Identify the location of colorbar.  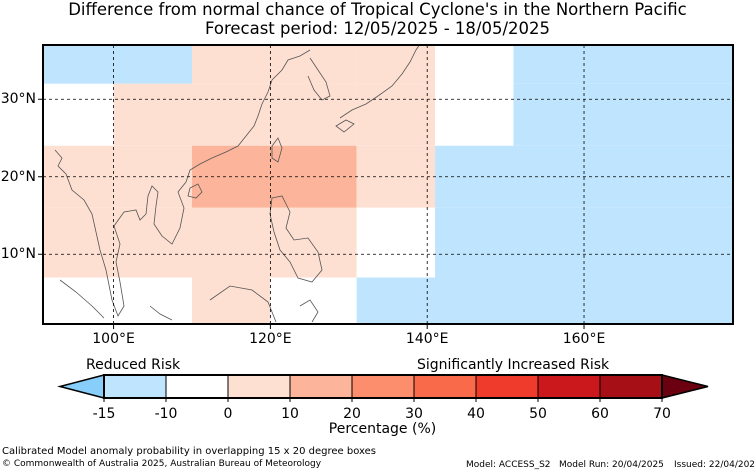
(383, 388).